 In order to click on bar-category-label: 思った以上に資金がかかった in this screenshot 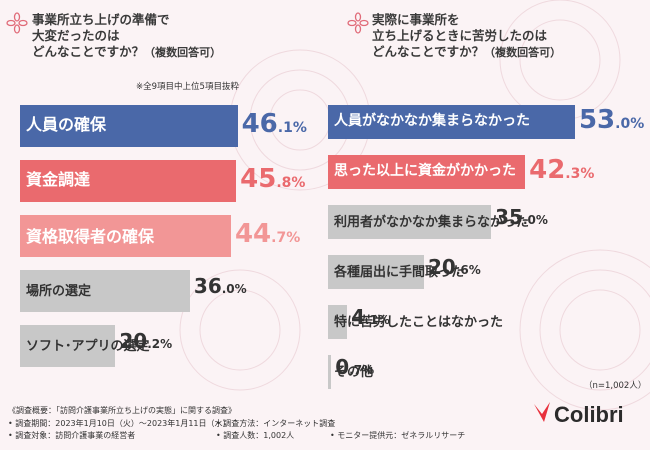, I will do `click(425, 171)`.